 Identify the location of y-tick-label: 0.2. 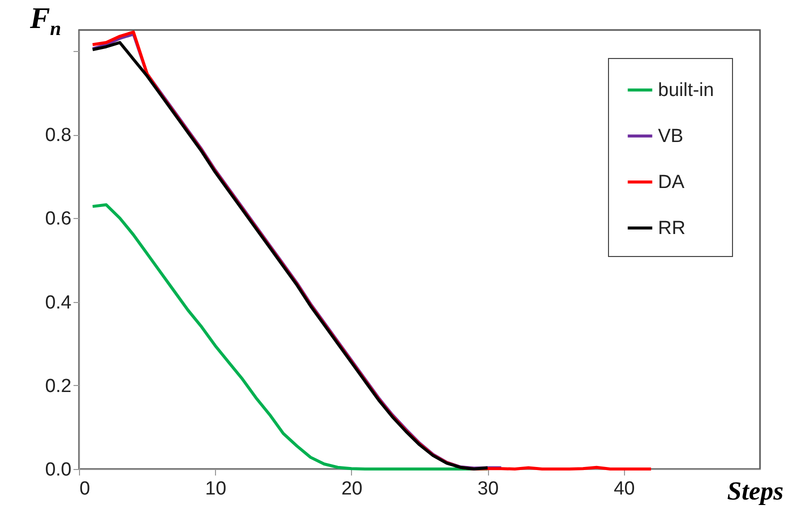
(58, 386).